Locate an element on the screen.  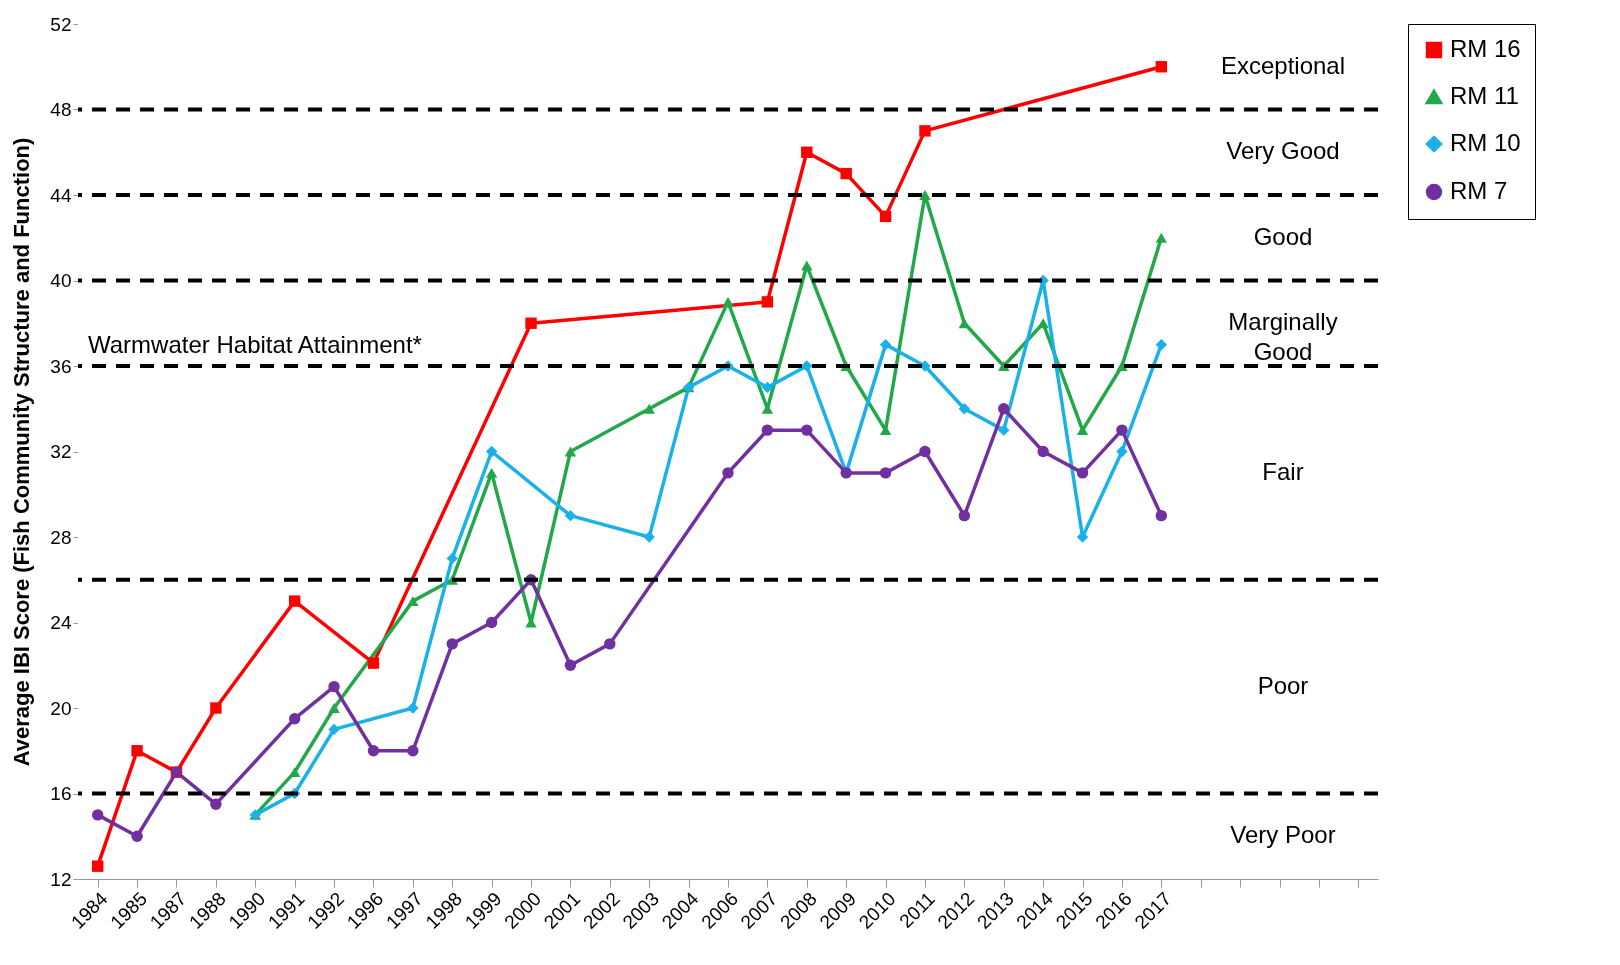
y-tick-label: 12 is located at coordinates (61, 879).